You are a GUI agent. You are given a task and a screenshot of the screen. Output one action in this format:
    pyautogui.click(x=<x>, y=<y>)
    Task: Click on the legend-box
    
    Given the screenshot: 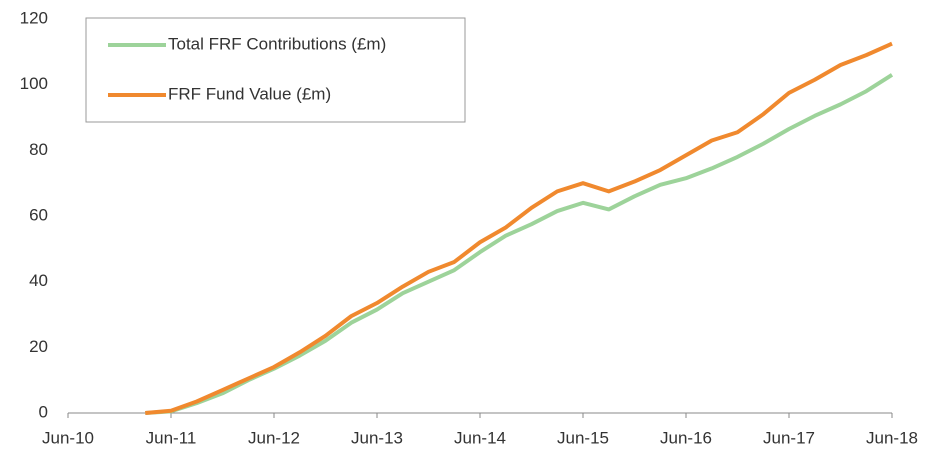 What is the action you would take?
    pyautogui.click(x=275, y=70)
    